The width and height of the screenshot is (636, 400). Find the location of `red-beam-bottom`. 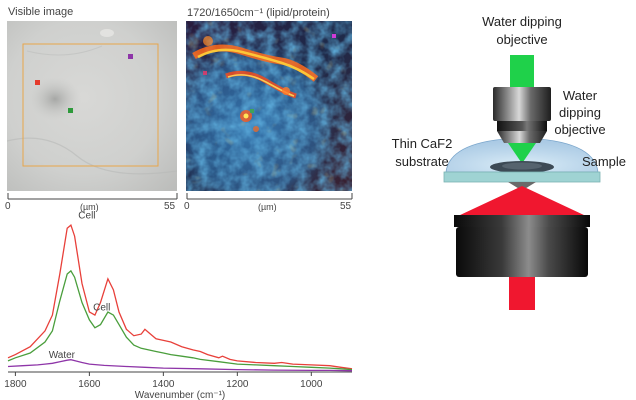

red-beam-bottom is located at coordinates (522, 293).